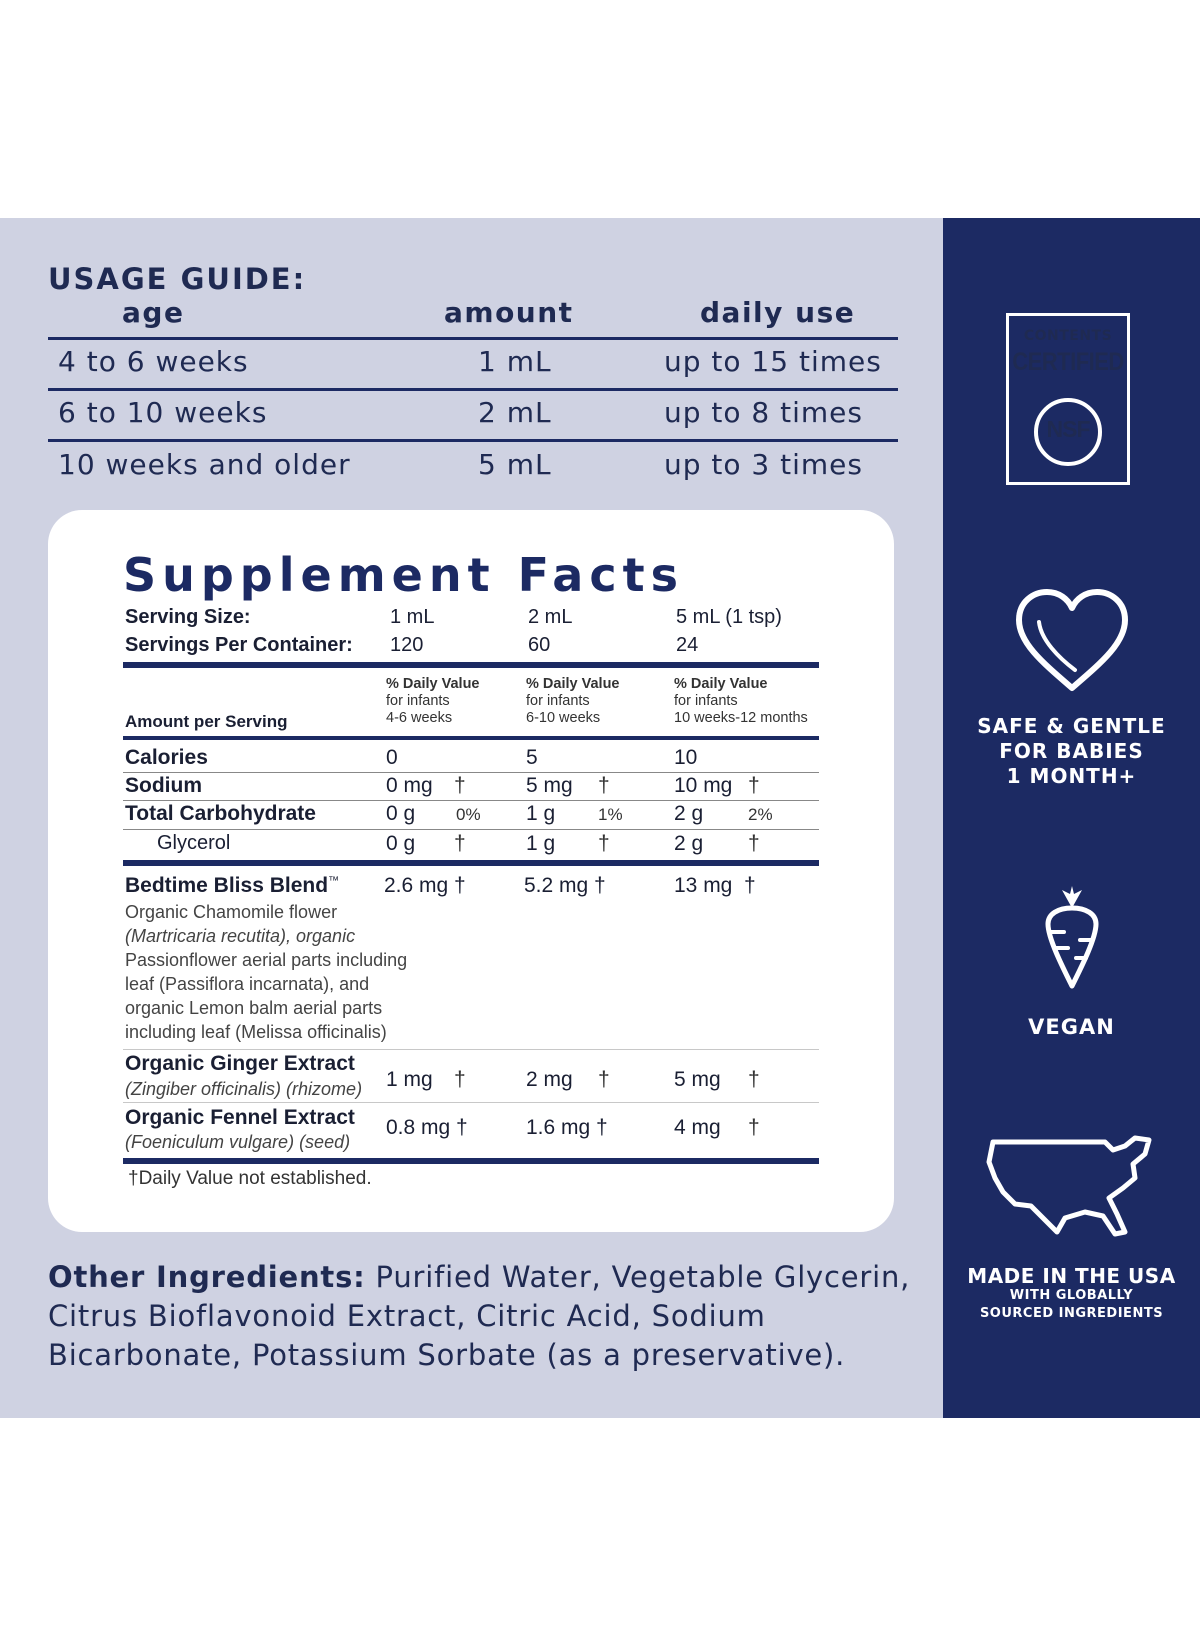 The image size is (1200, 1636). Describe the element at coordinates (163, 412) in the screenshot. I see `usage-row-age: 6 to 10 weeks` at that location.